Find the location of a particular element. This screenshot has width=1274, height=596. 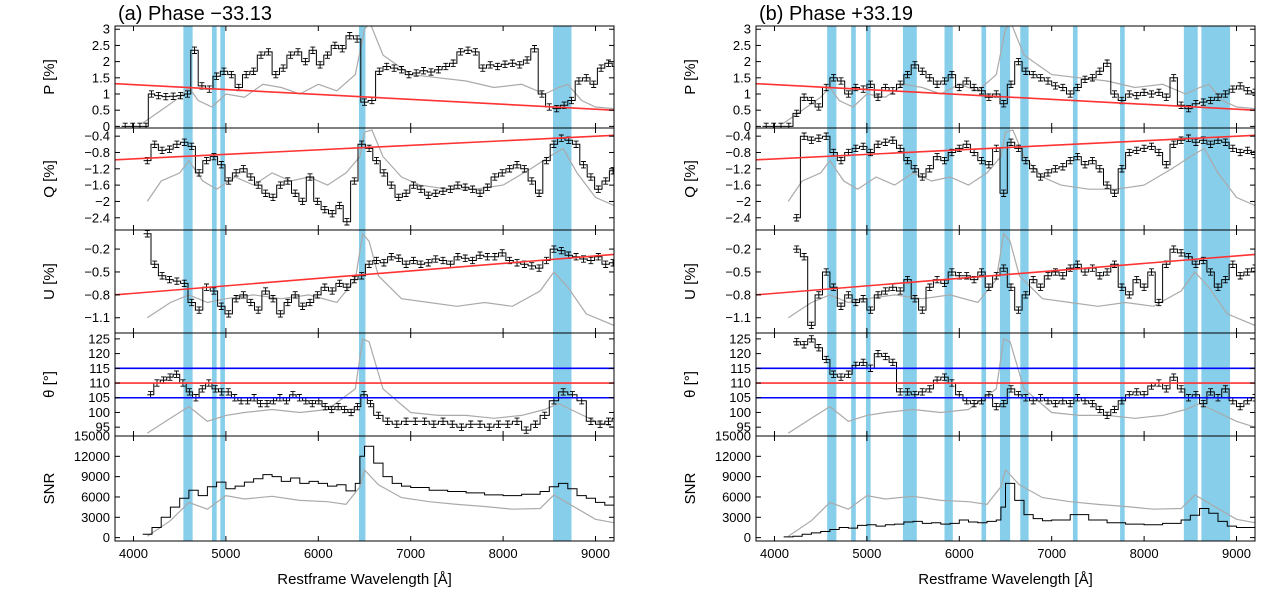

y-axis-label: SNR is located at coordinates (49, 488).